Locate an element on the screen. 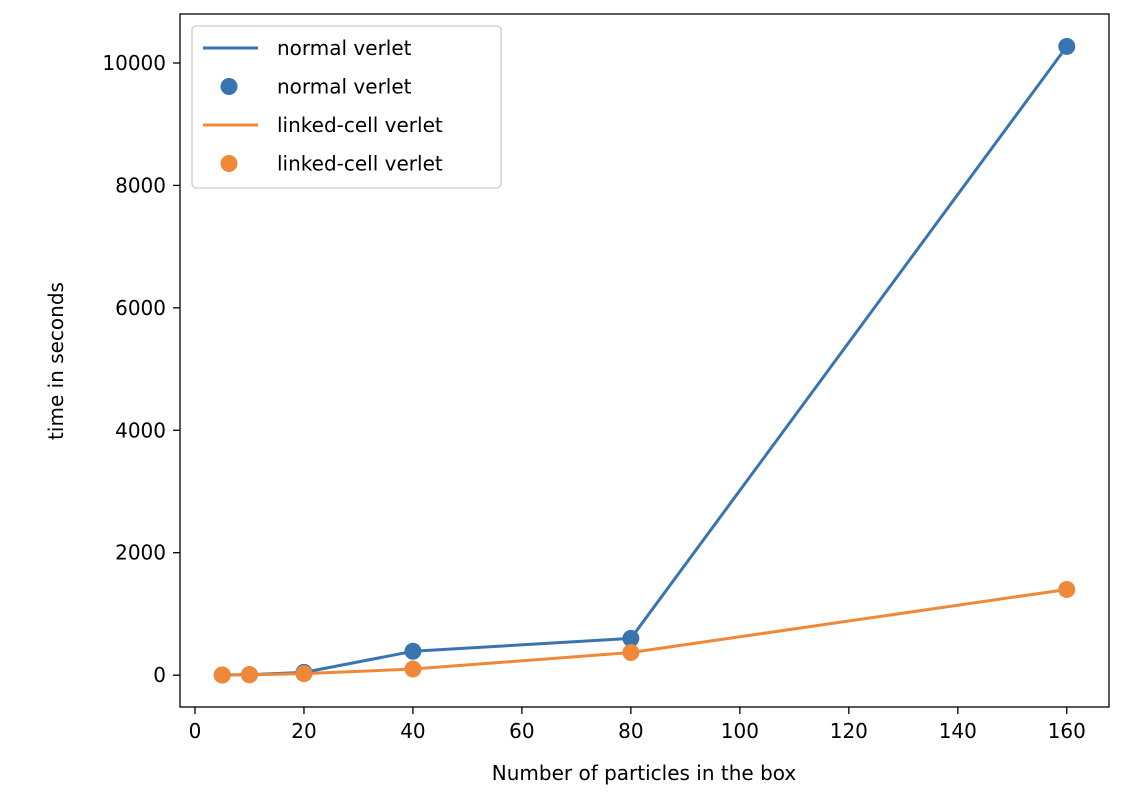  y-tick-label: 8000 is located at coordinates (140, 185).